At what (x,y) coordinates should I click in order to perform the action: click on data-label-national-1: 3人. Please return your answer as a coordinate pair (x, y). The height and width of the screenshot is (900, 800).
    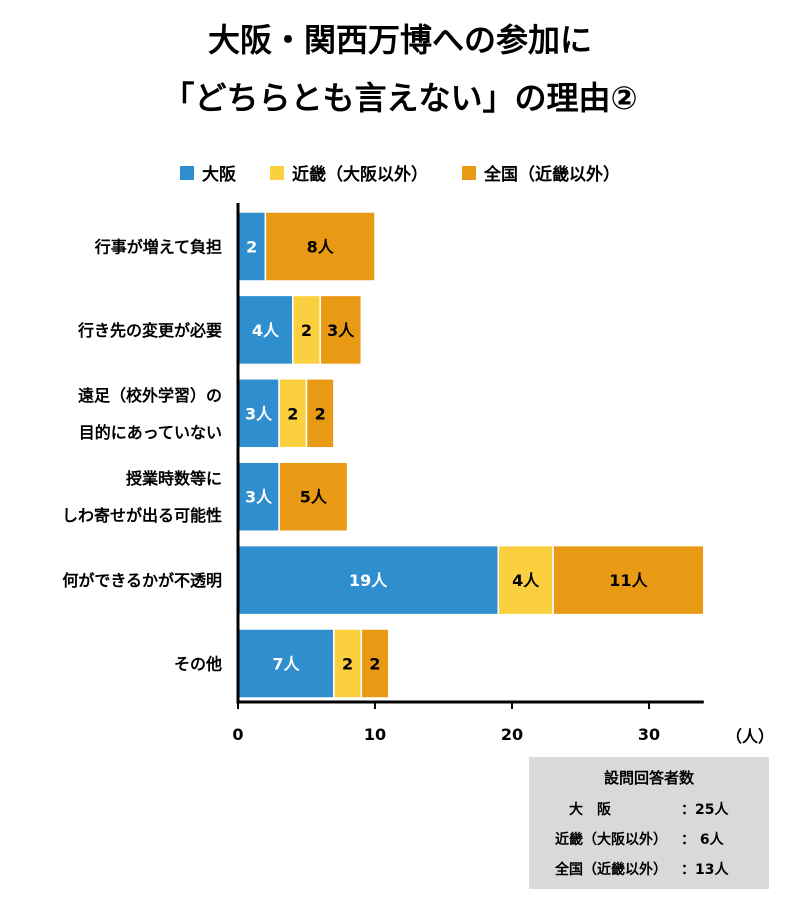
    Looking at the image, I should click on (341, 330).